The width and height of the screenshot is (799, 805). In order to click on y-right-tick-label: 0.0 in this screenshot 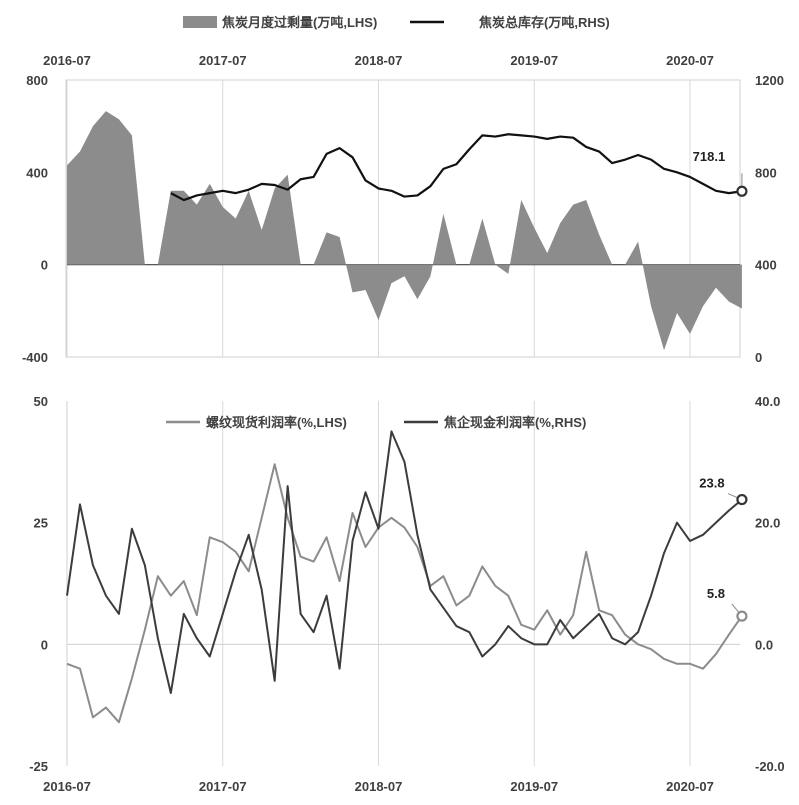, I will do `click(764, 644)`.